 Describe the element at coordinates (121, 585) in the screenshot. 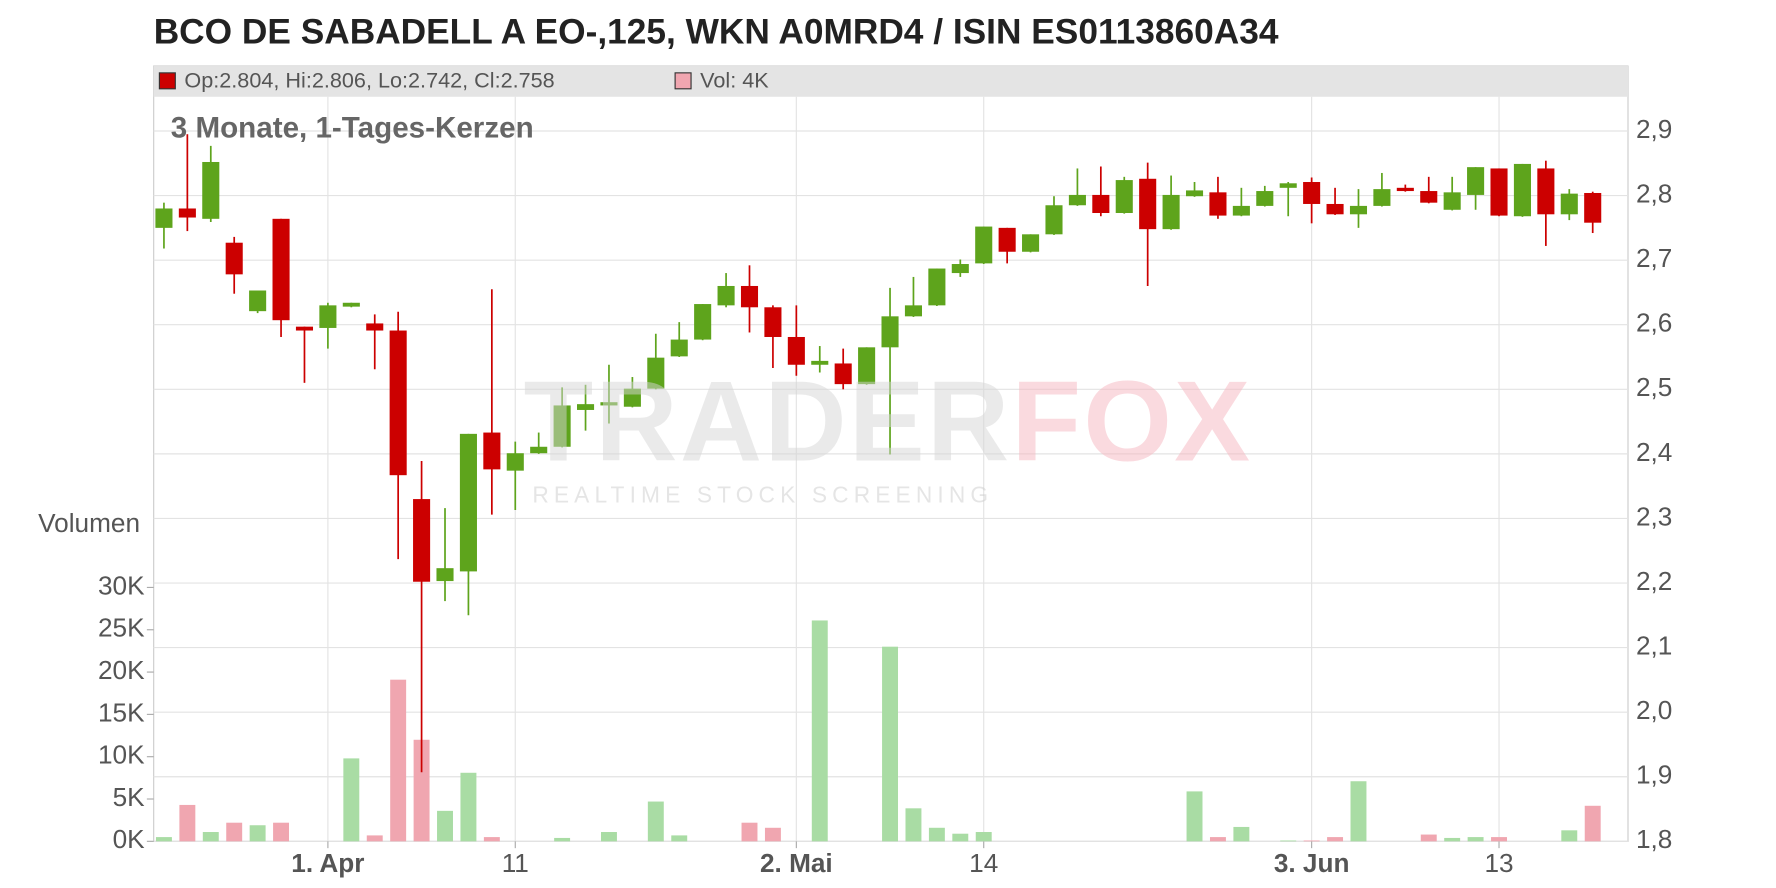

I see `y2-tick-label: 30K` at that location.